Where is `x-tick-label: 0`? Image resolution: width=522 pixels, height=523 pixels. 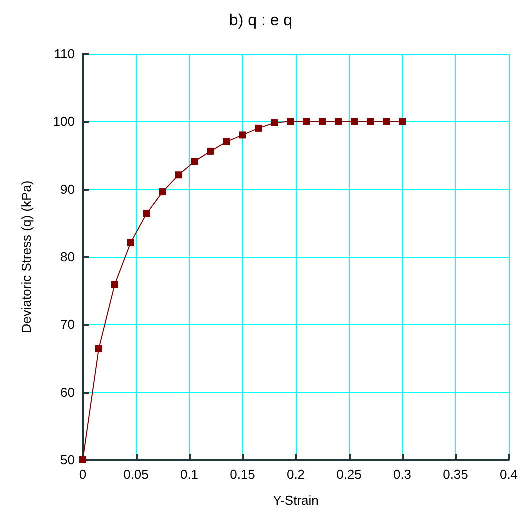 x-tick-label: 0 is located at coordinates (83, 474).